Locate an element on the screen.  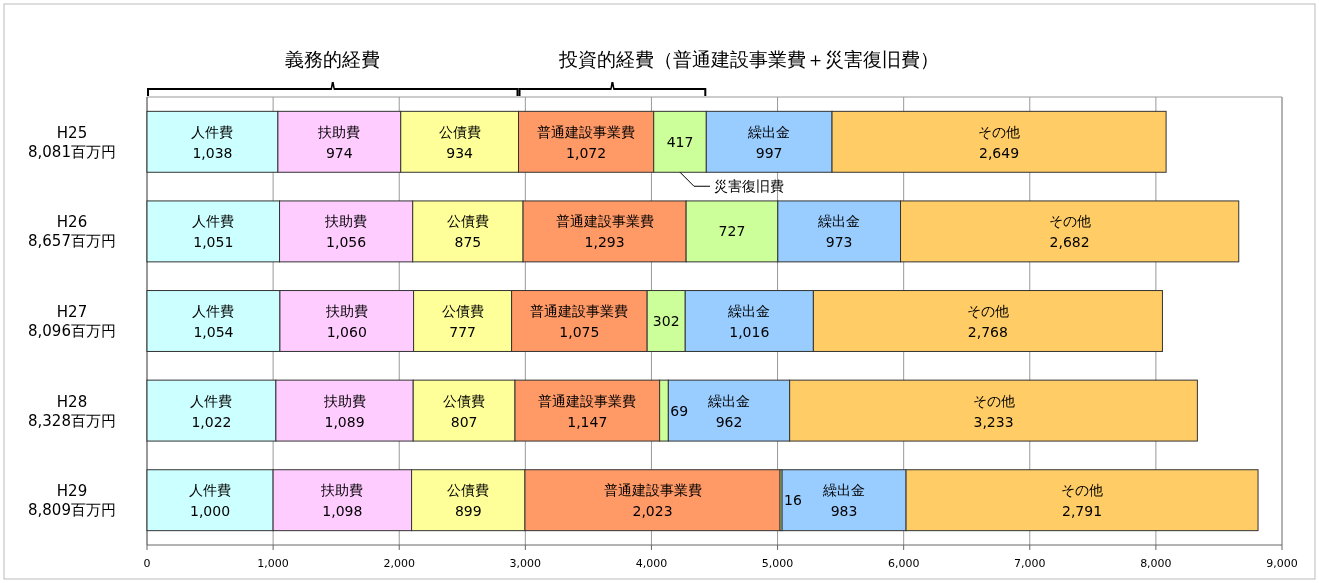
data-label: 1,056 is located at coordinates (346, 242).